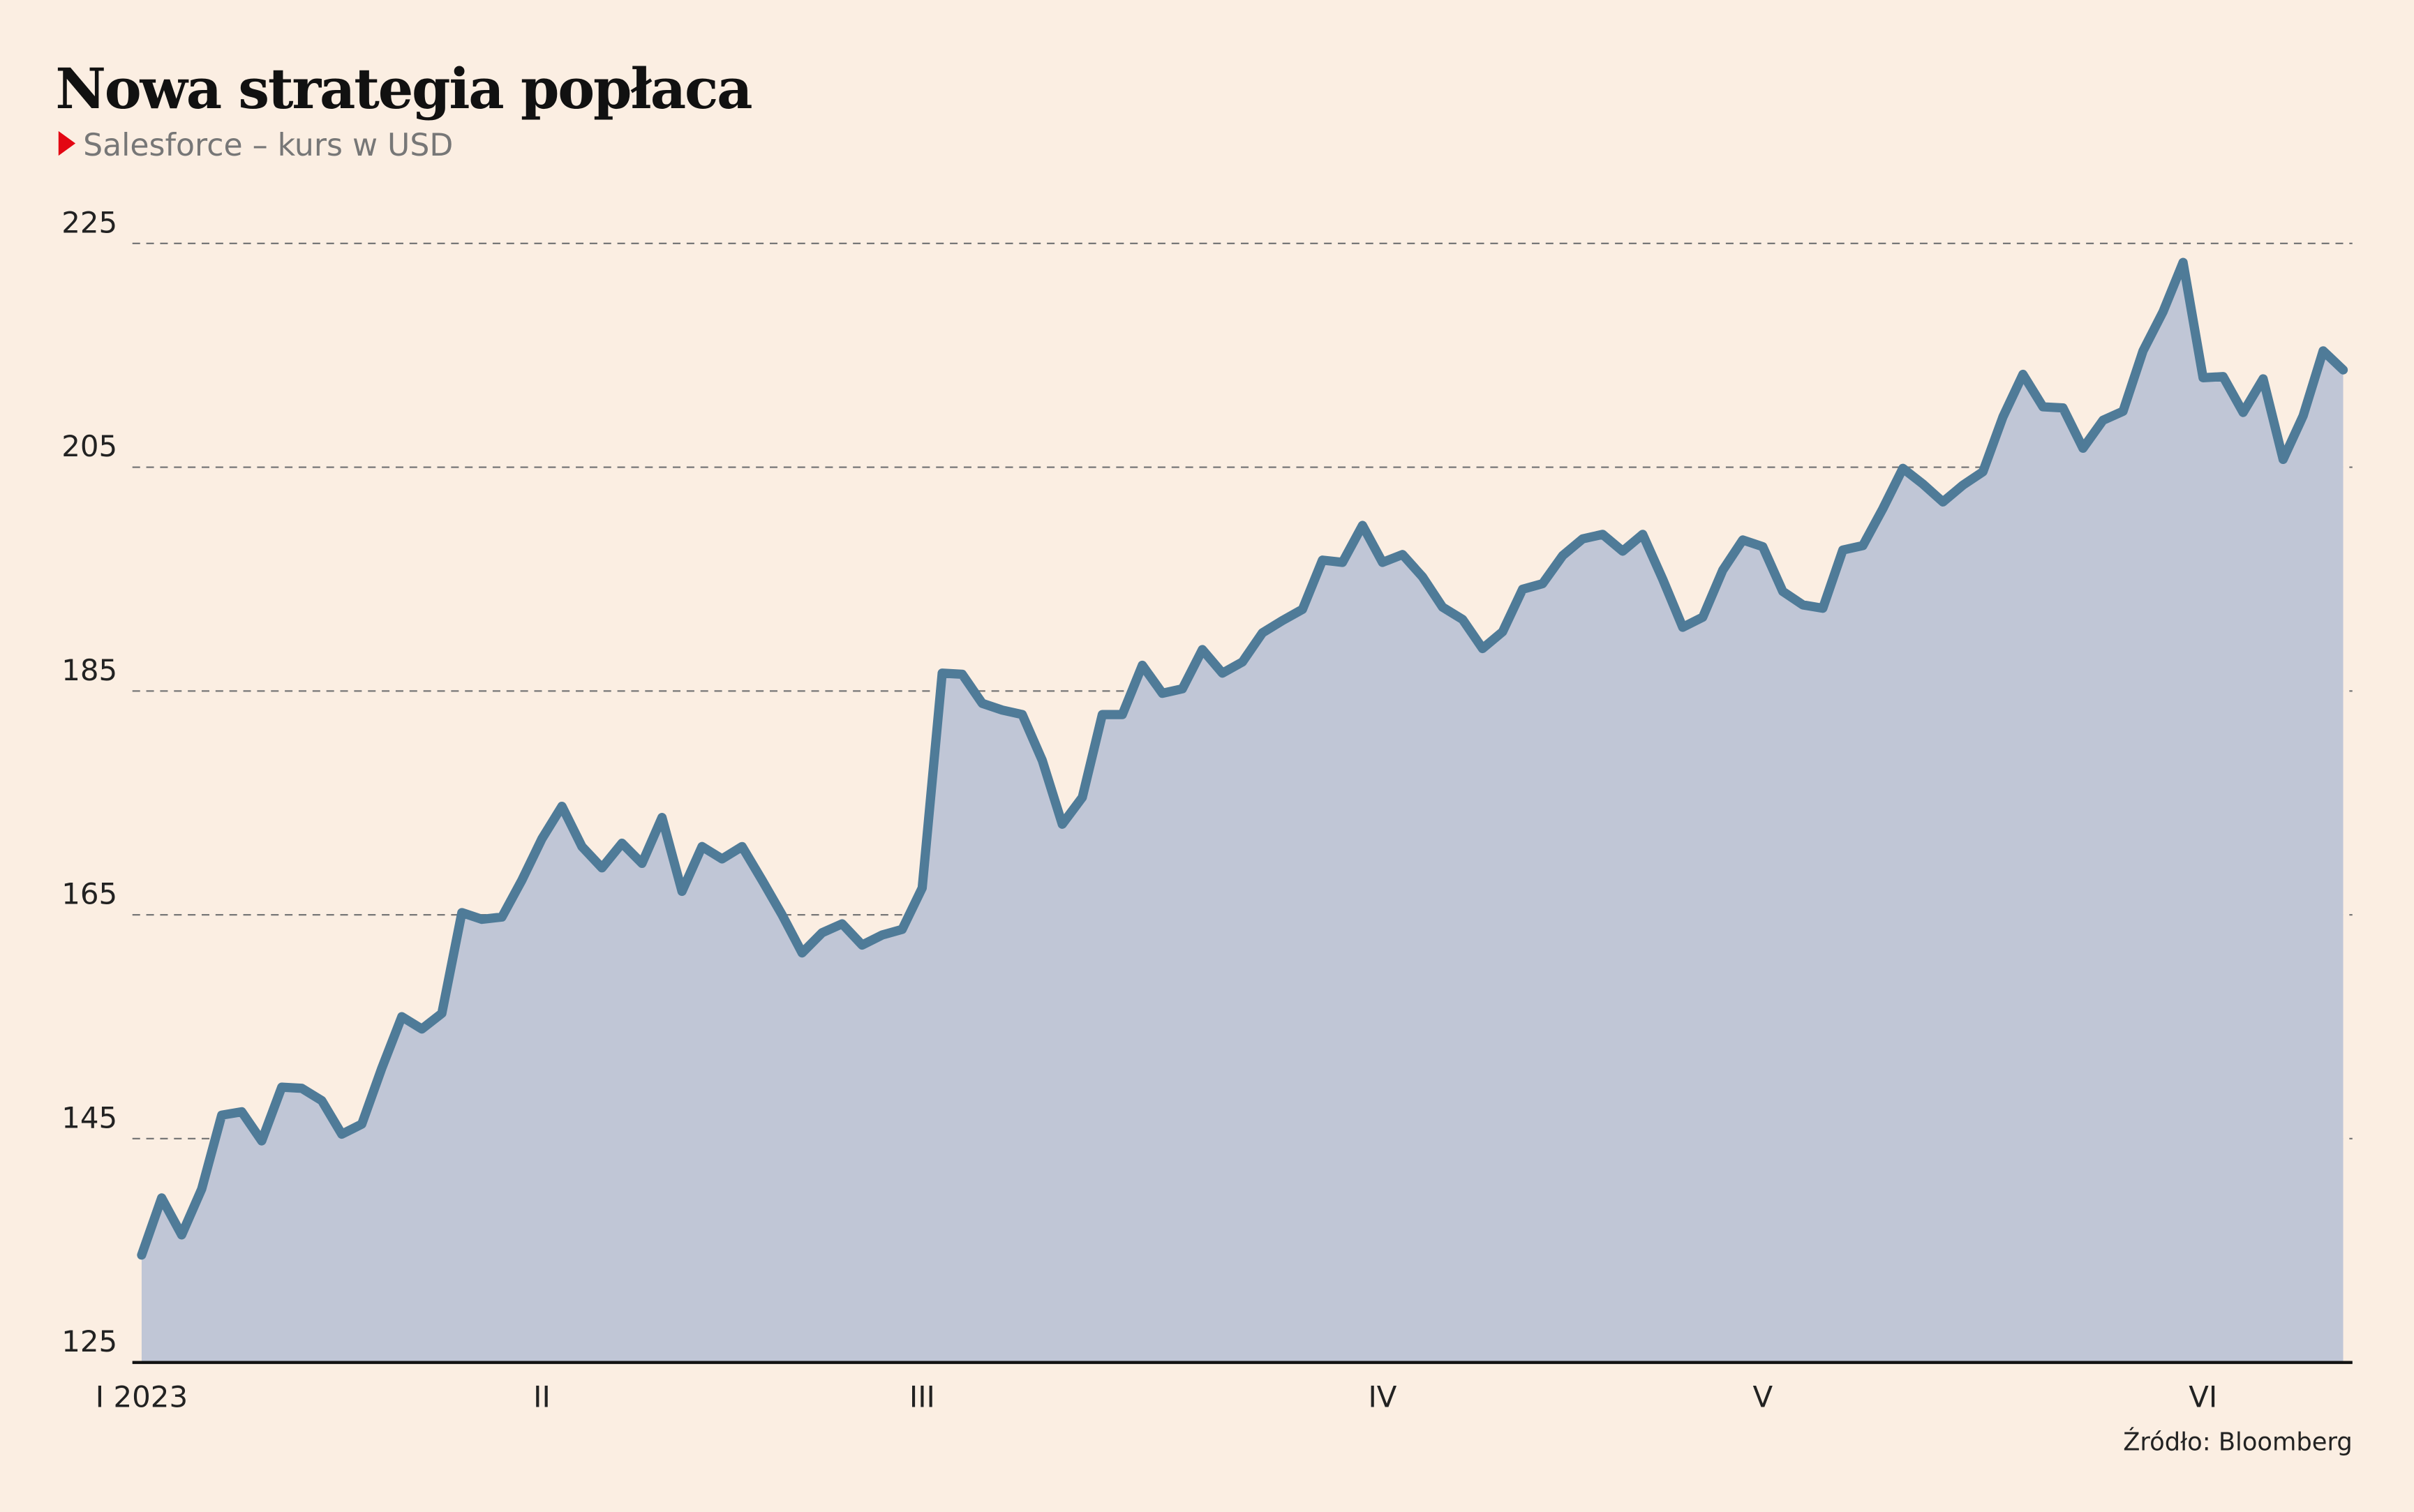 This screenshot has height=1512, width=2414. I want to click on x-tick-label: VI, so click(2203, 1397).